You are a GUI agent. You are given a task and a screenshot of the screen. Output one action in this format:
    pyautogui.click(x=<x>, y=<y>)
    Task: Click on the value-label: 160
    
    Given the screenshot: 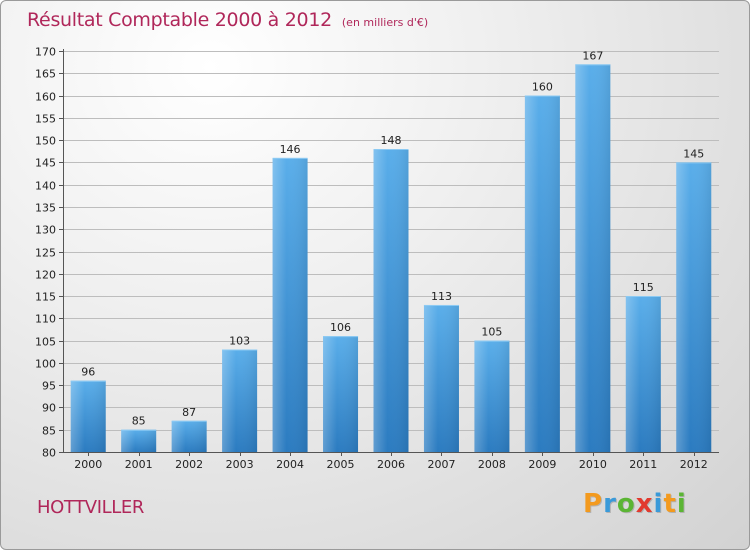 What is the action you would take?
    pyautogui.click(x=542, y=87)
    